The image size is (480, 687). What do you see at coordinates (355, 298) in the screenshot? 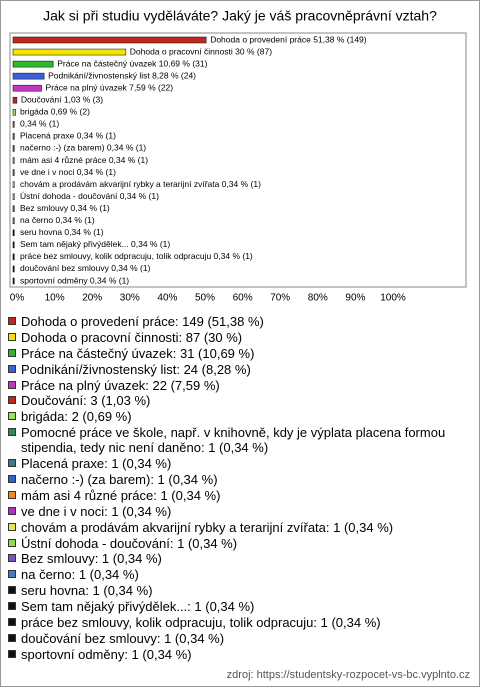
I see `x-tick-label: 90%` at bounding box center [355, 298].